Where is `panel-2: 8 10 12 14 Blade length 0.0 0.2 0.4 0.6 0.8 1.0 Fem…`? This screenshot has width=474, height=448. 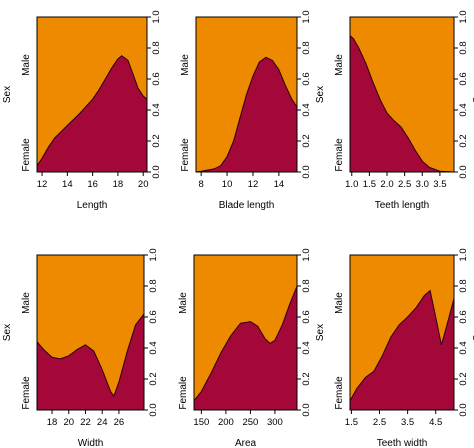 panel-2: 8 10 12 14 Blade length 0.0 0.2 0.4 0.6 0.8 1.0 Fem… is located at coordinates (253, 110).